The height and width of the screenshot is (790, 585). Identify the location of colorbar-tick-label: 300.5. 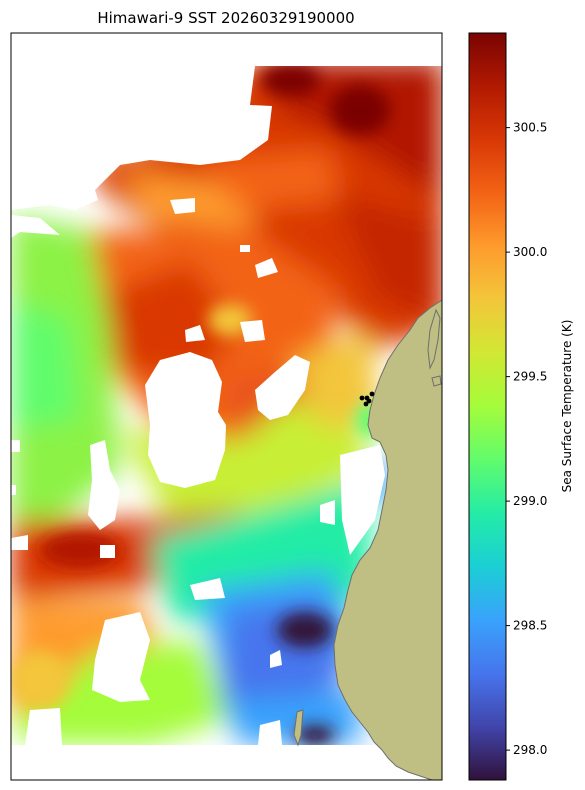
(530, 128).